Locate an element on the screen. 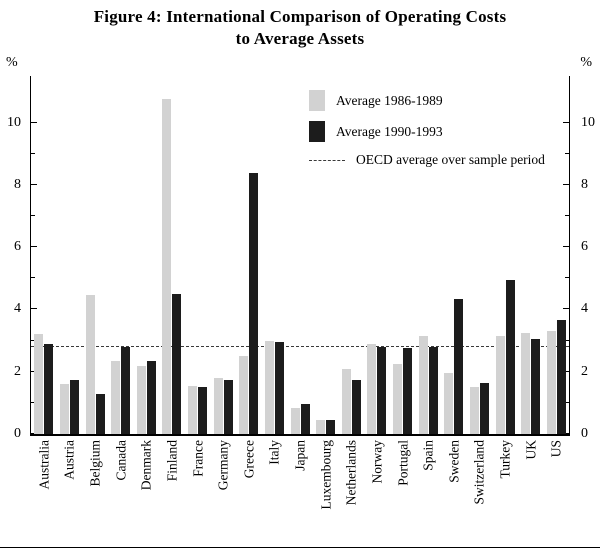  bar-group-italy: Italy is located at coordinates (275, 270).